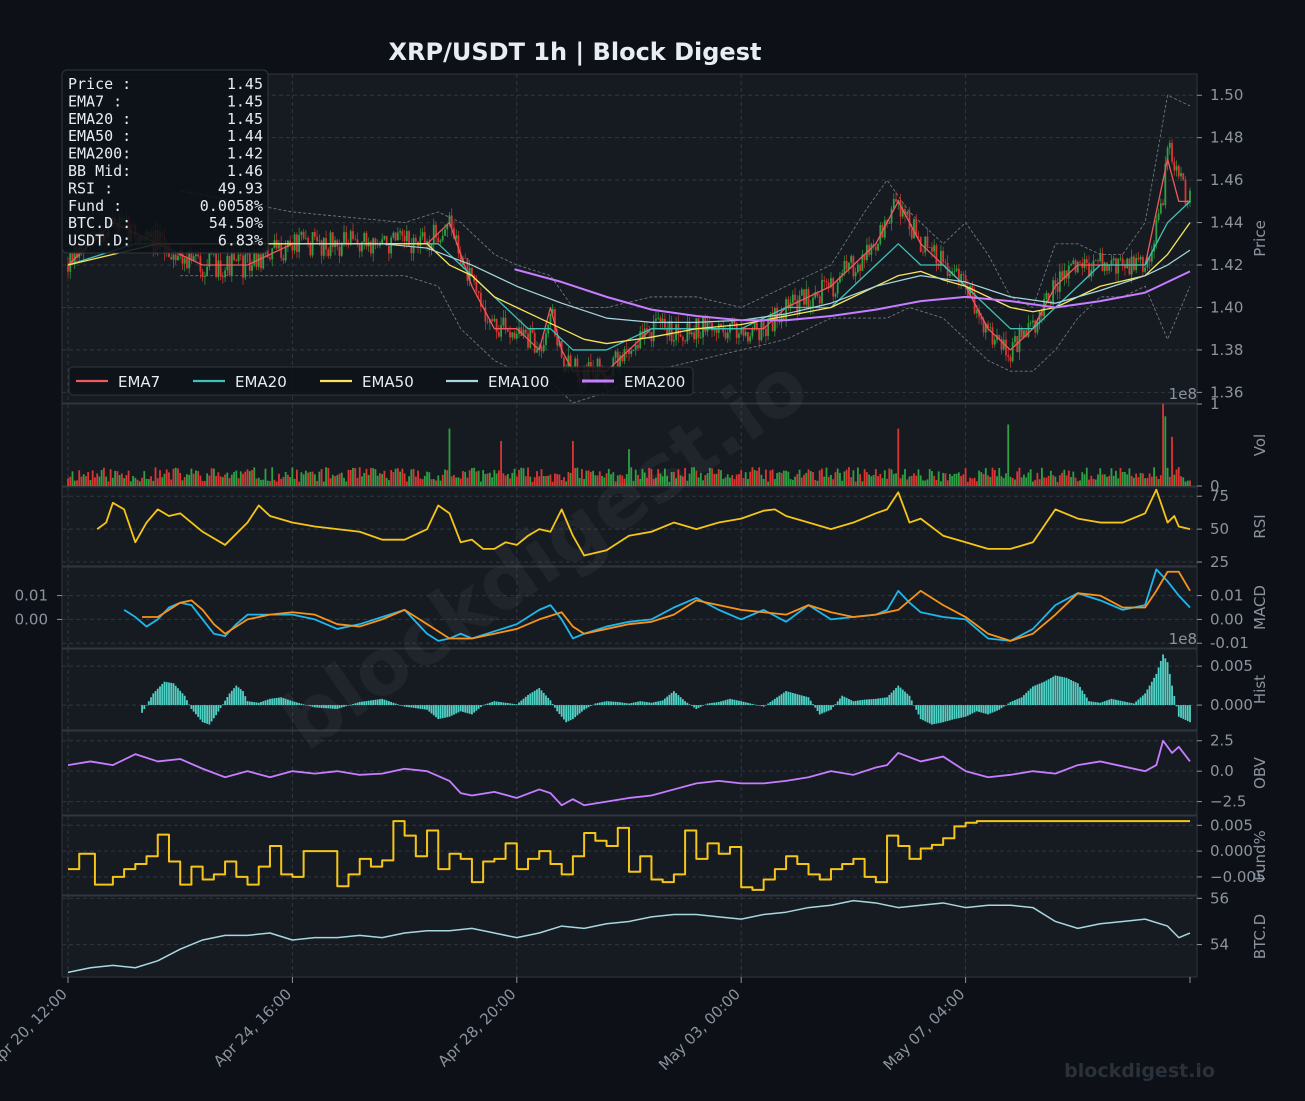  Describe the element at coordinates (1231, 666) in the screenshot. I see `hist-ytick-label: 0.005` at that location.